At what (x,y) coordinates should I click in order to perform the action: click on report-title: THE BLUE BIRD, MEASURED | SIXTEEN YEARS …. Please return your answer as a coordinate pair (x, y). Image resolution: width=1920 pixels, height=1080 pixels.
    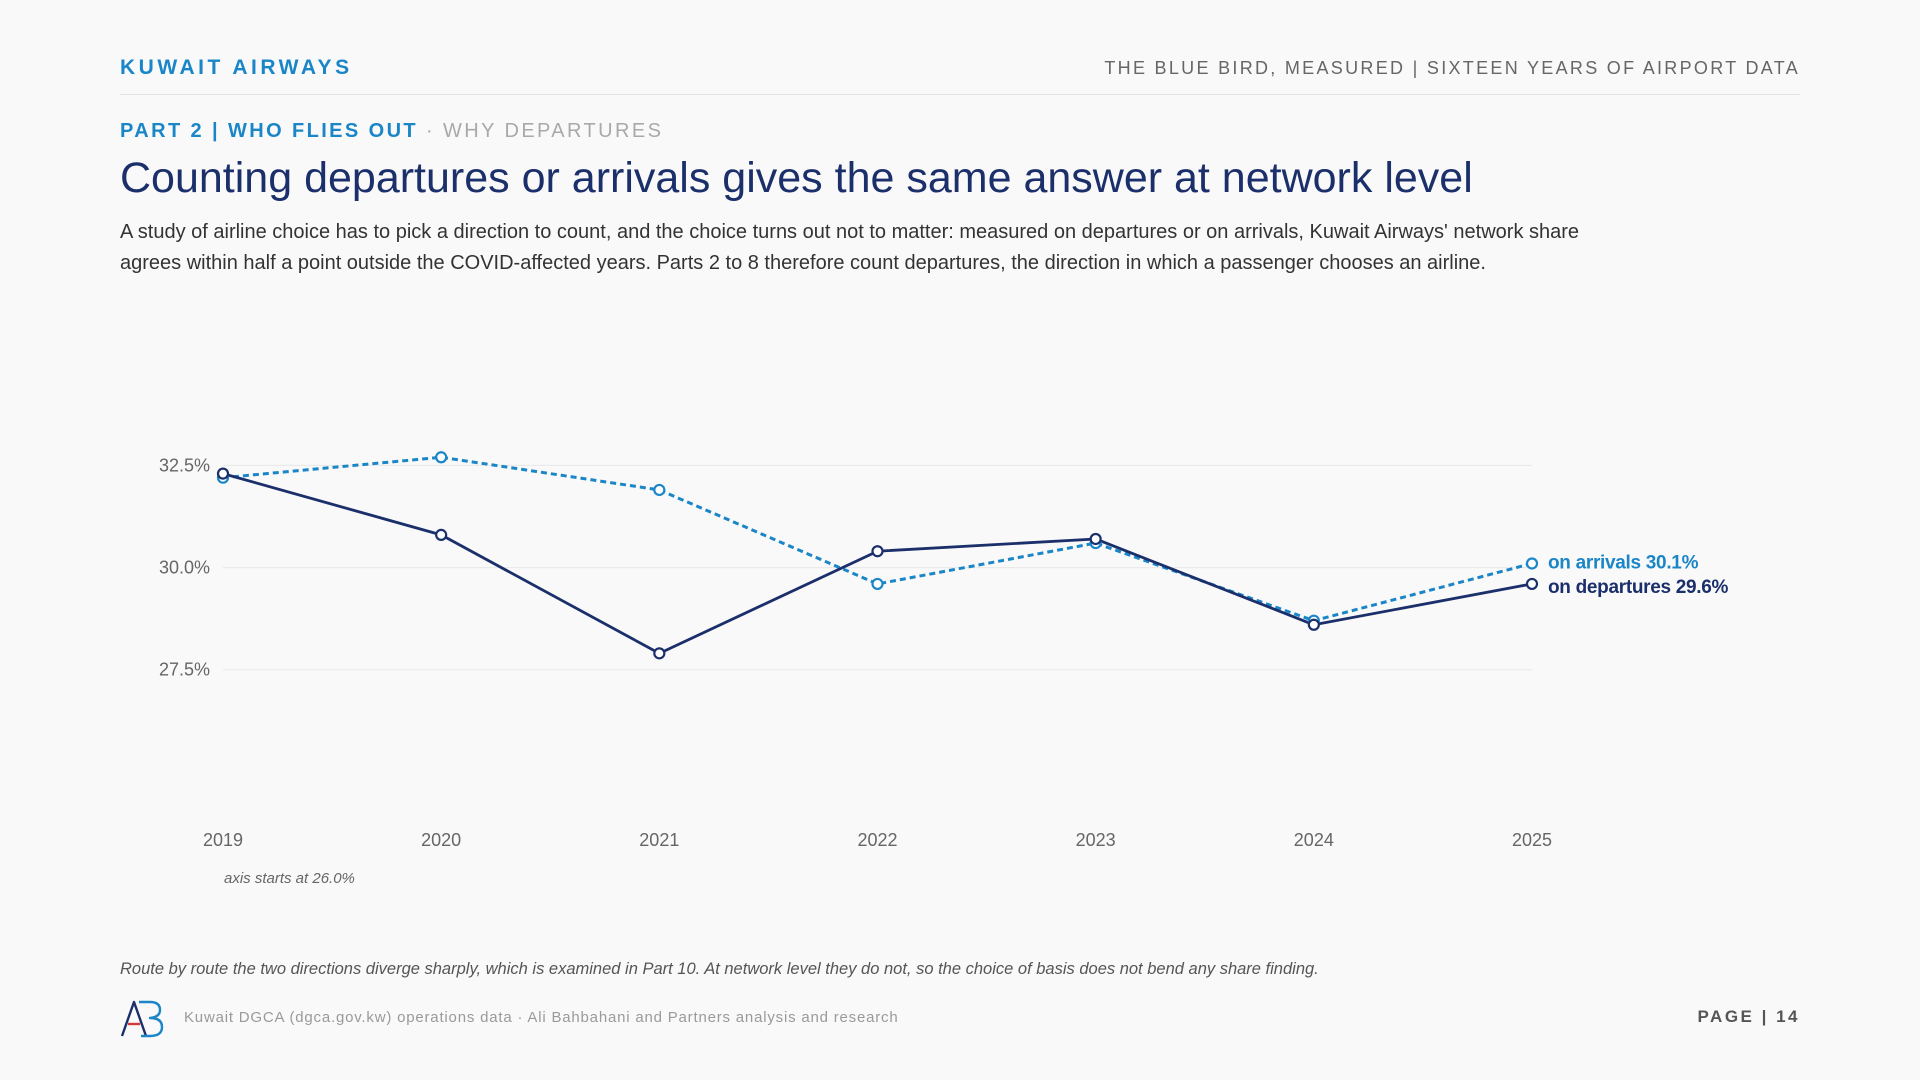
    Looking at the image, I should click on (1452, 68).